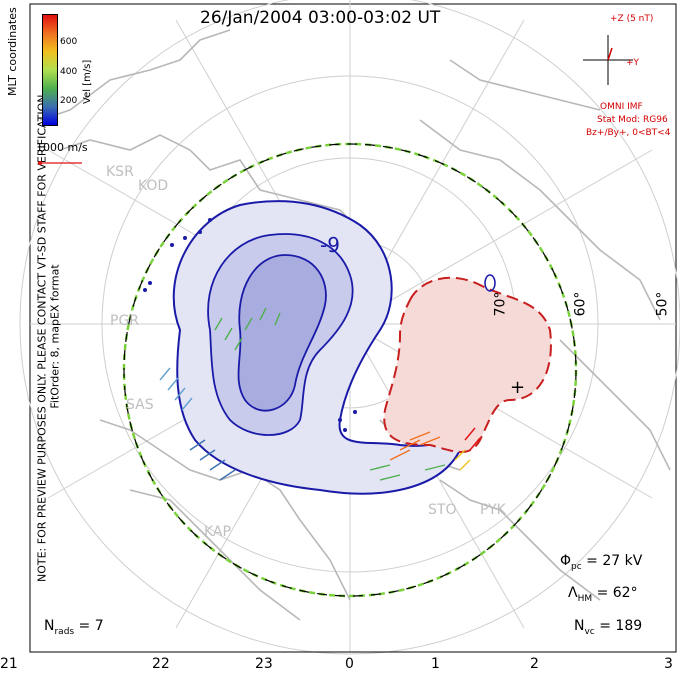  Describe the element at coordinates (99, 626) in the screenshot. I see `stat-n-rads-value: 7` at that location.